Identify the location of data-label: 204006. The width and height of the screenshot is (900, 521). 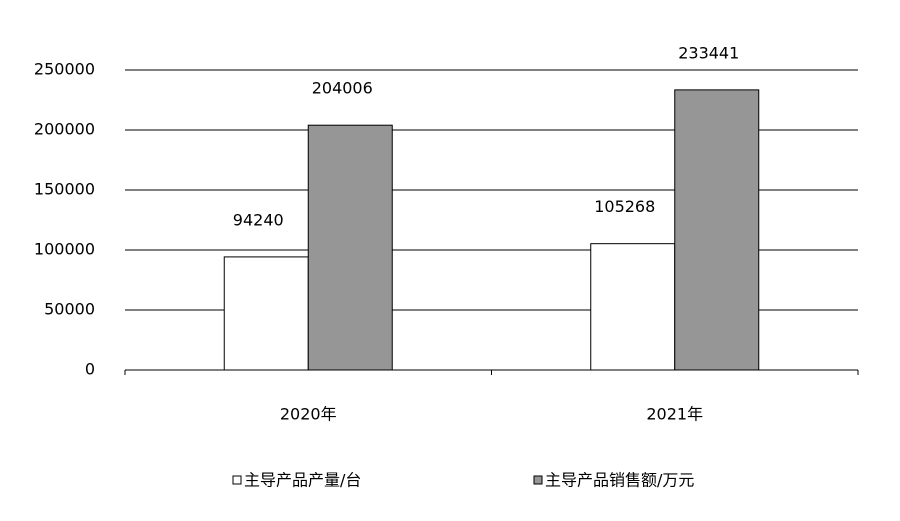
(342, 88).